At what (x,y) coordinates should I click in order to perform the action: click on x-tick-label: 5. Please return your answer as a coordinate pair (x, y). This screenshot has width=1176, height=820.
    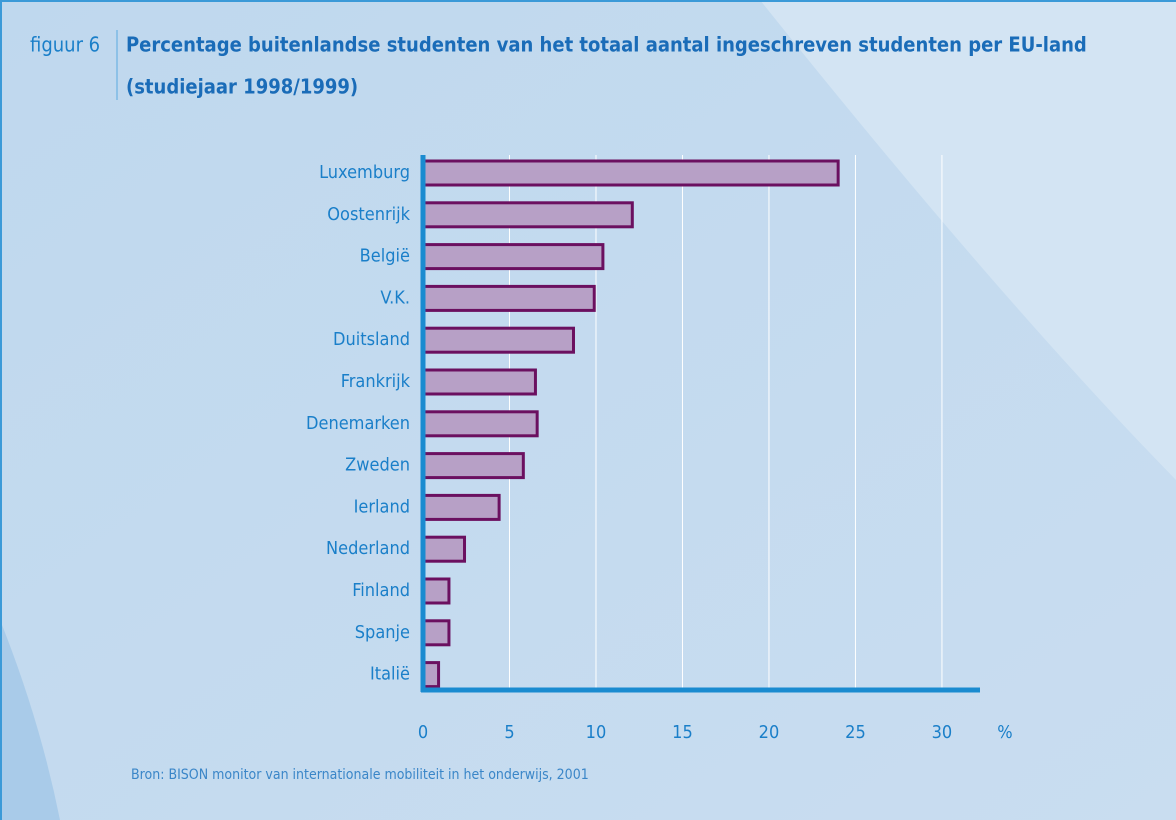
    Looking at the image, I should click on (509, 732).